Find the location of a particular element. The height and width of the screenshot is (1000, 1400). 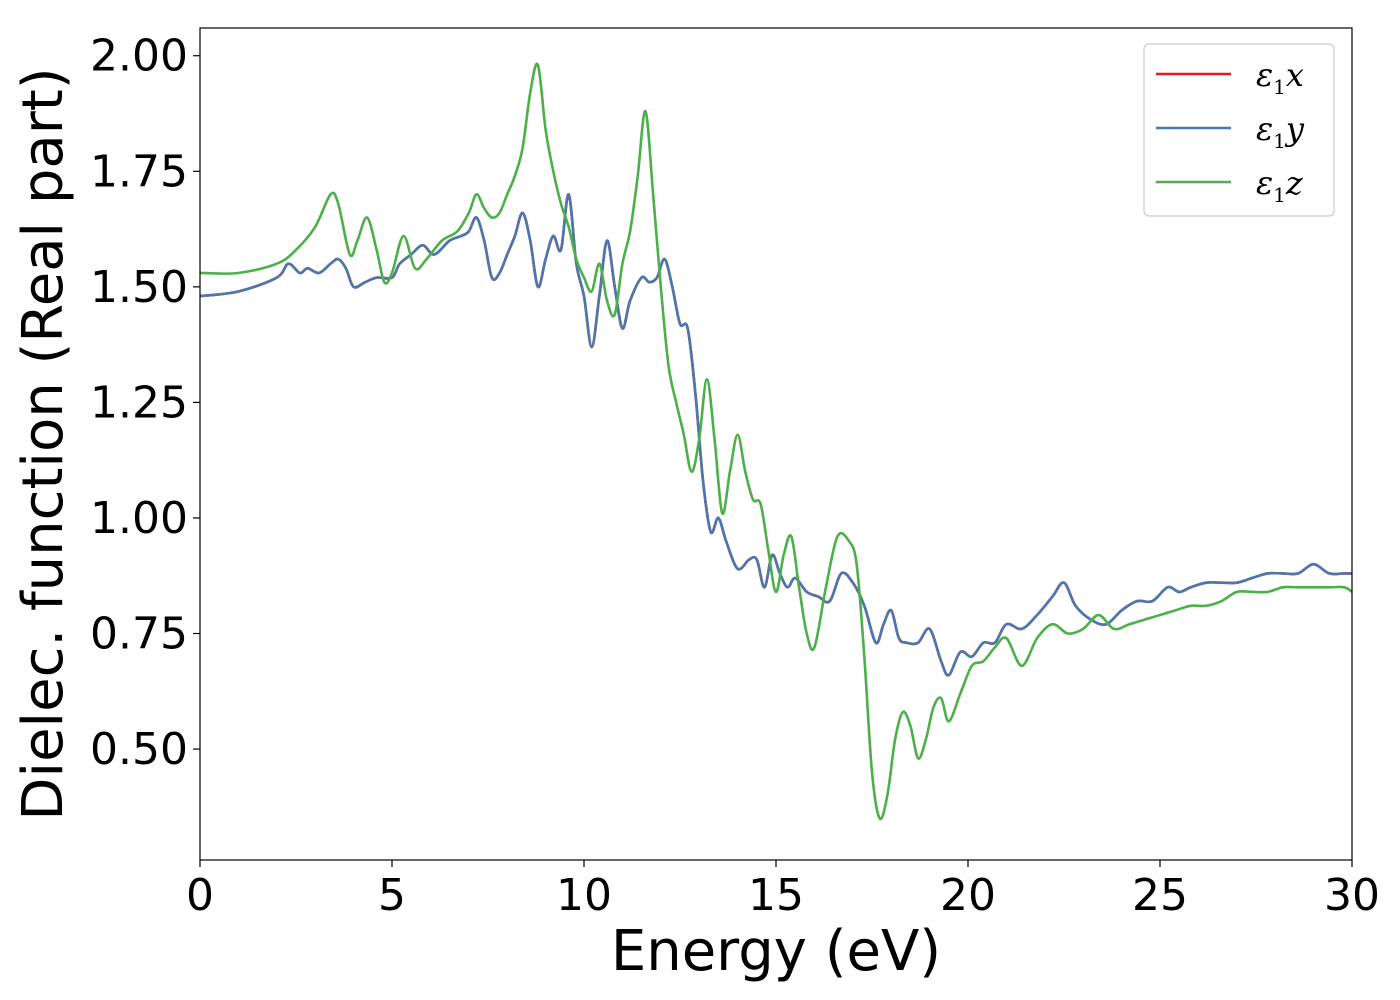

x-axis-ticks: 0 5 10 15 20 25 30 is located at coordinates (783, 890).